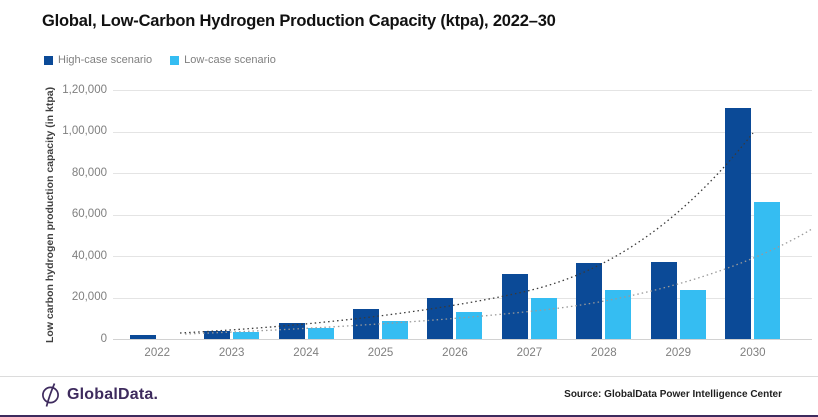 The image size is (818, 417). I want to click on legend-item-high-case: High-case scenario, so click(98, 60).